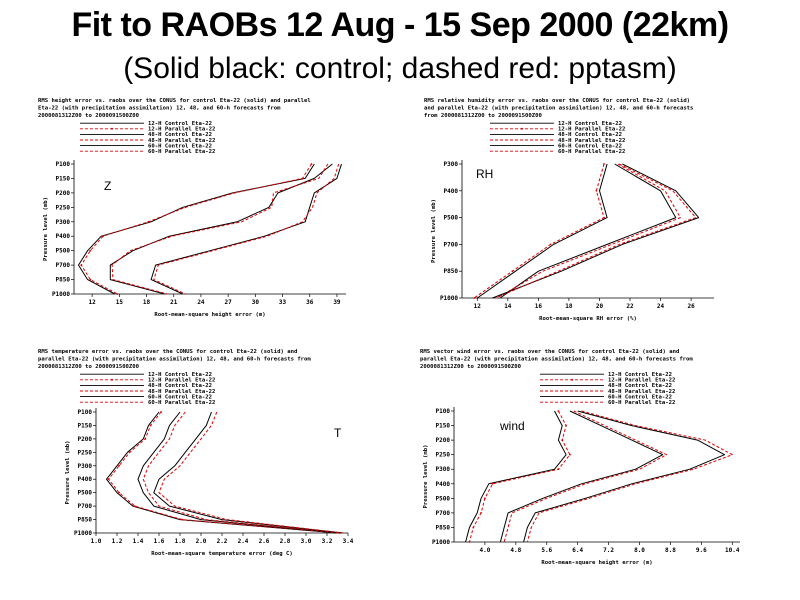 This screenshot has width=800, height=600. What do you see at coordinates (117, 541) in the screenshot?
I see `chart-2-x-tick-label: 1.2` at bounding box center [117, 541].